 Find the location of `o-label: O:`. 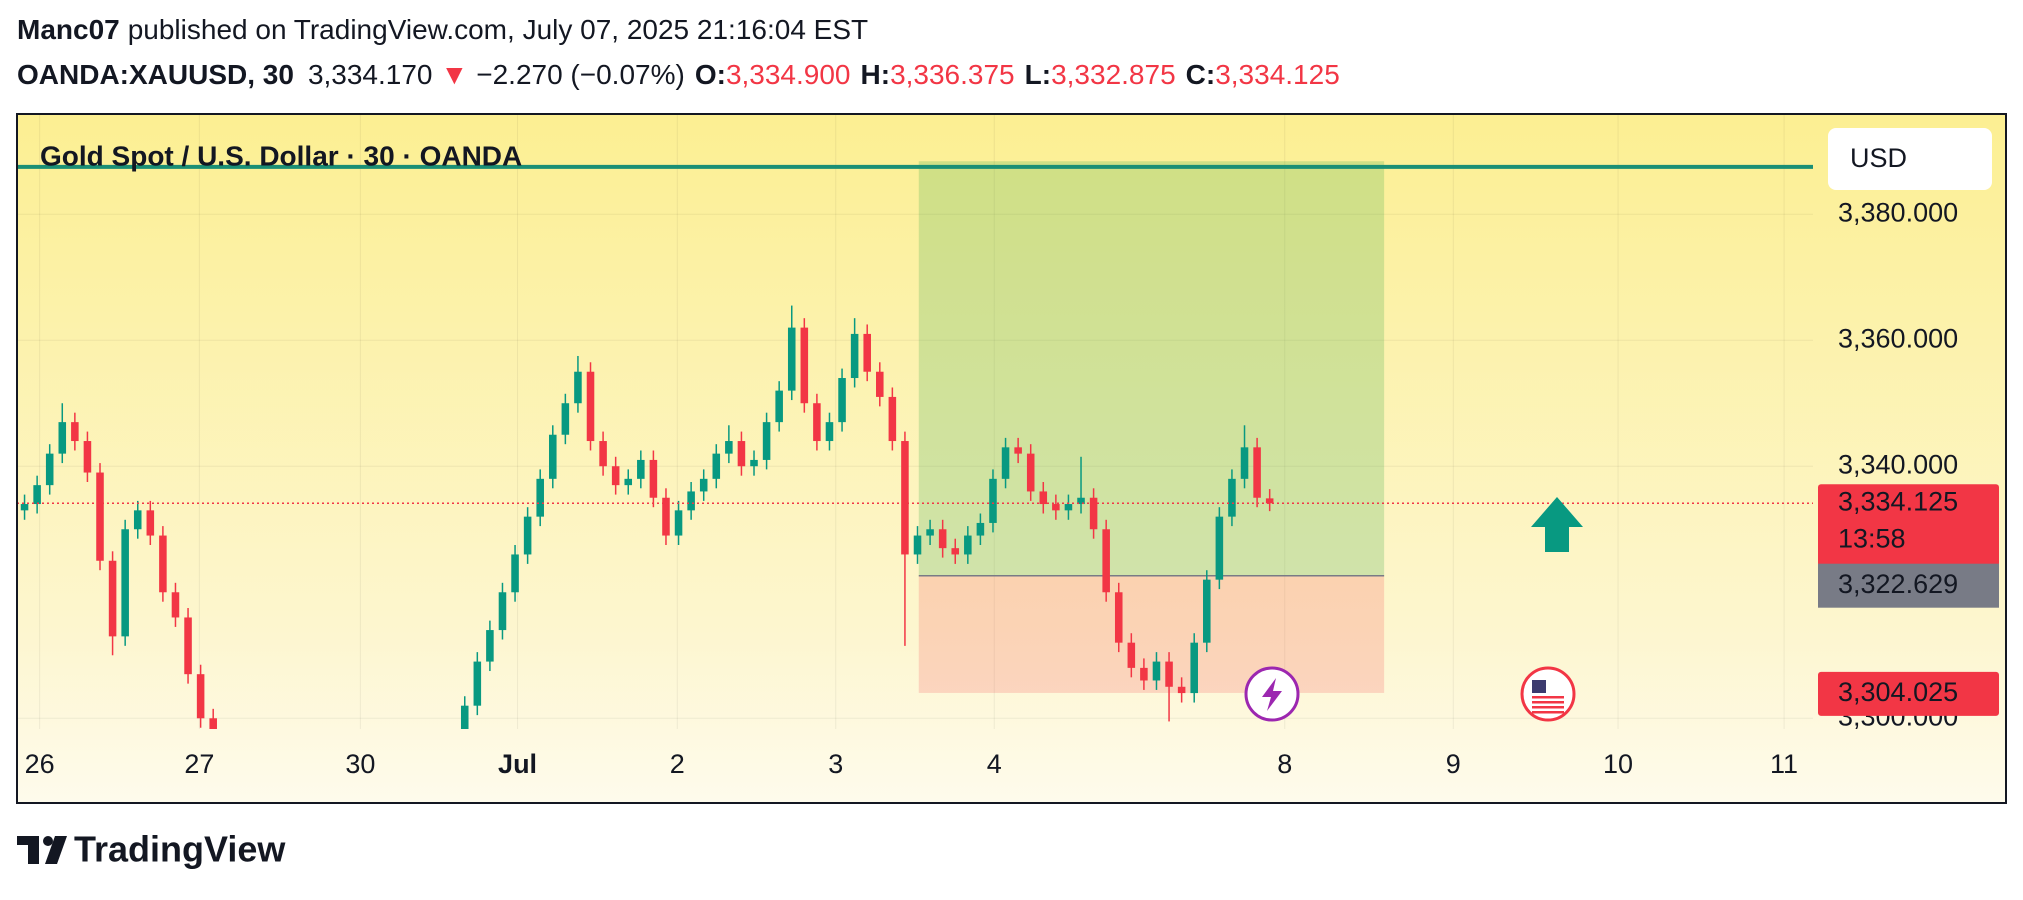

o-label: O: is located at coordinates (710, 74).